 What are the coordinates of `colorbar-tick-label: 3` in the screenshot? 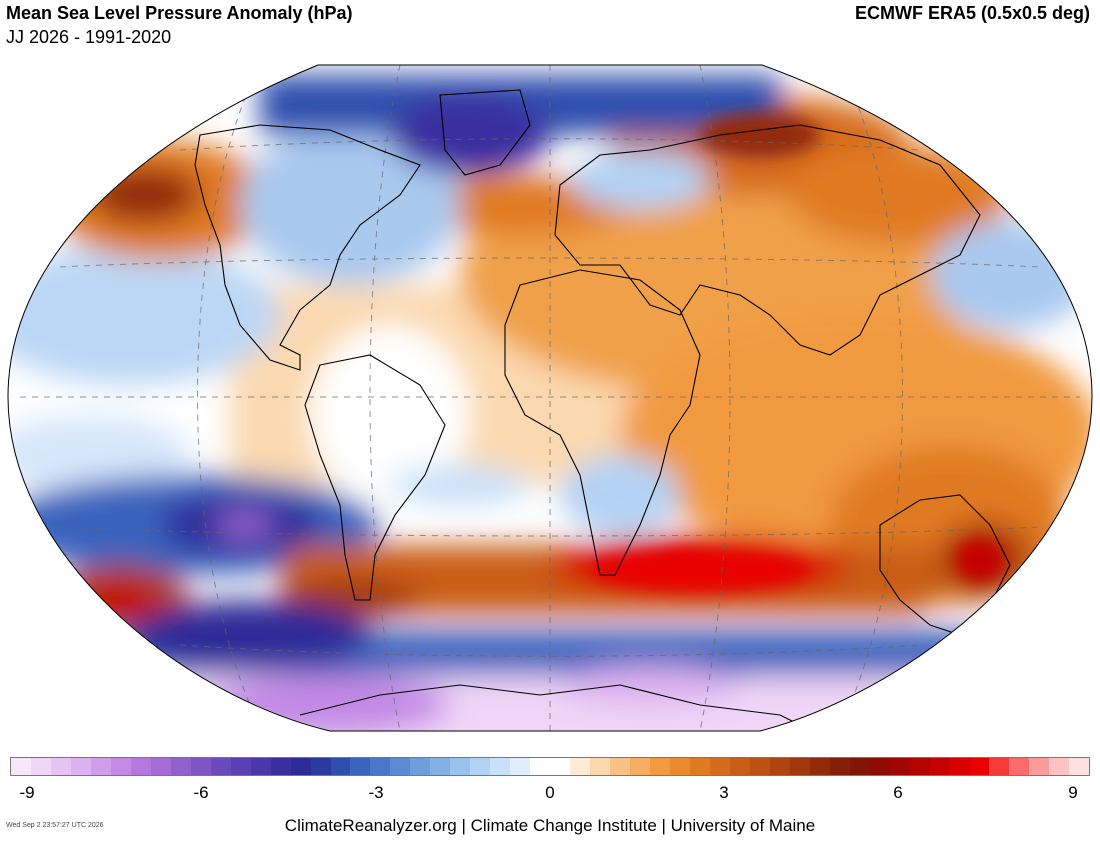 It's located at (724, 792).